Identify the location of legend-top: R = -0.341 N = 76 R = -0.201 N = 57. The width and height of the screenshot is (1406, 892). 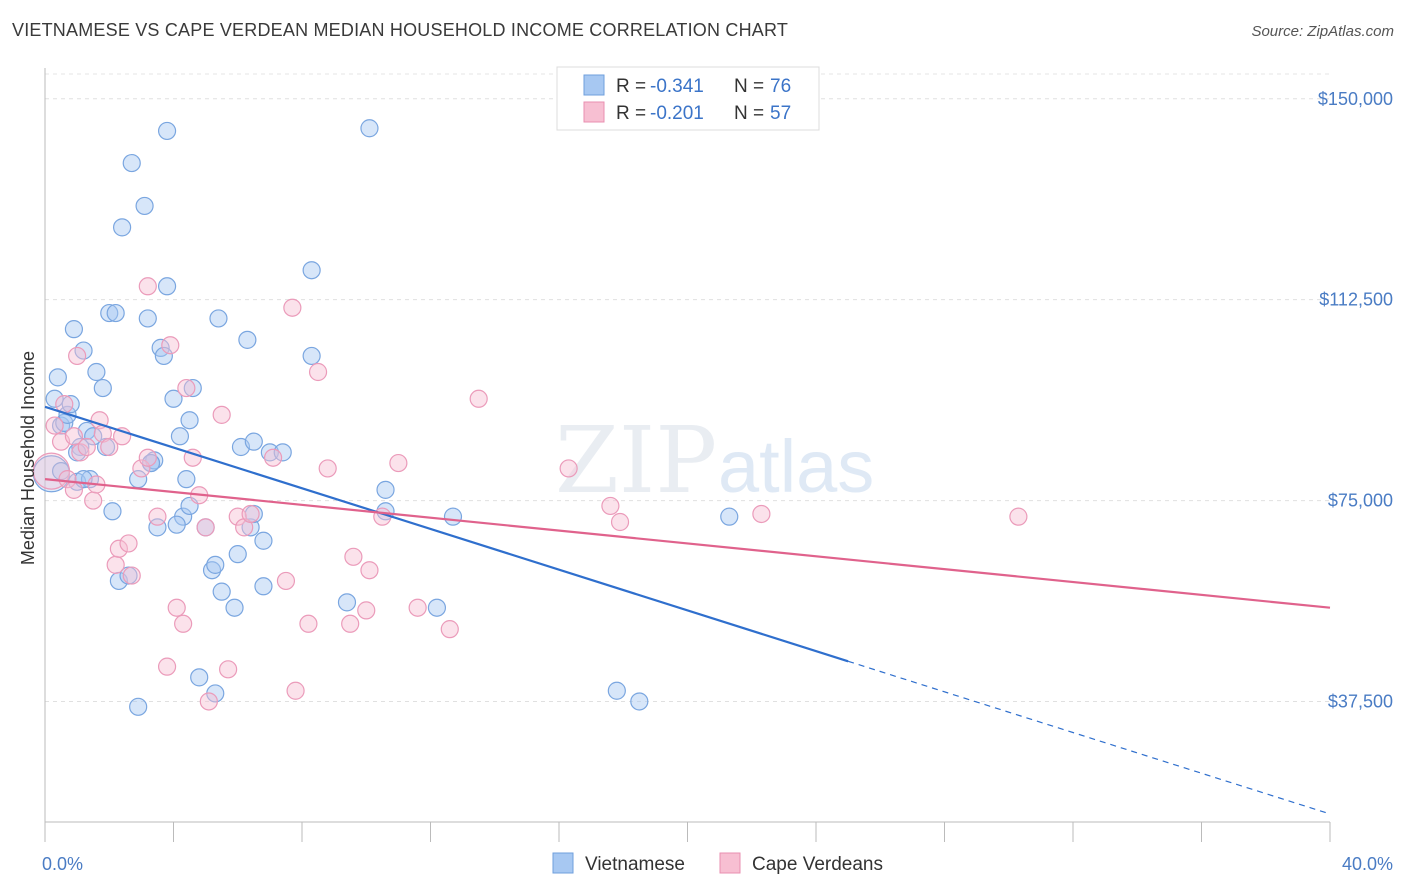
(688, 98).